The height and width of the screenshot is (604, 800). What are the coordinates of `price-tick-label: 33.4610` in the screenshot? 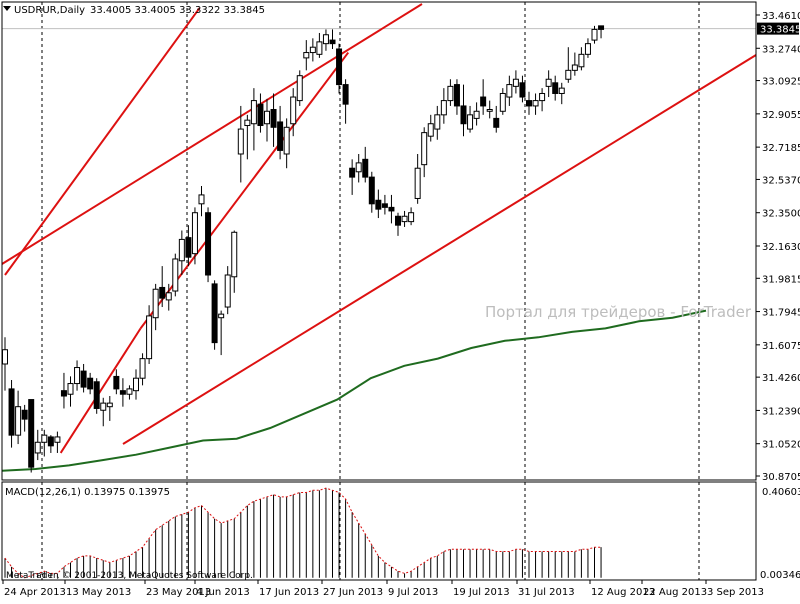 It's located at (781, 16).